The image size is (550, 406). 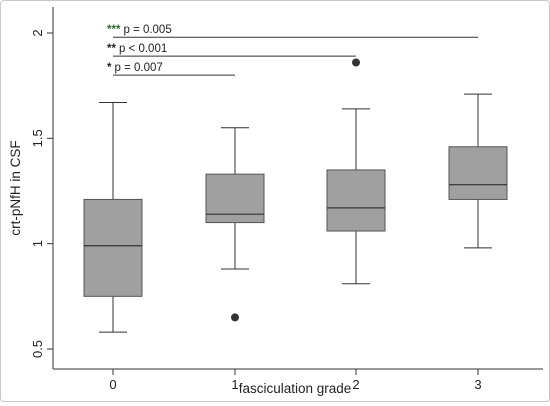 I want to click on significance-label: *** p = 0.005, so click(x=139, y=30).